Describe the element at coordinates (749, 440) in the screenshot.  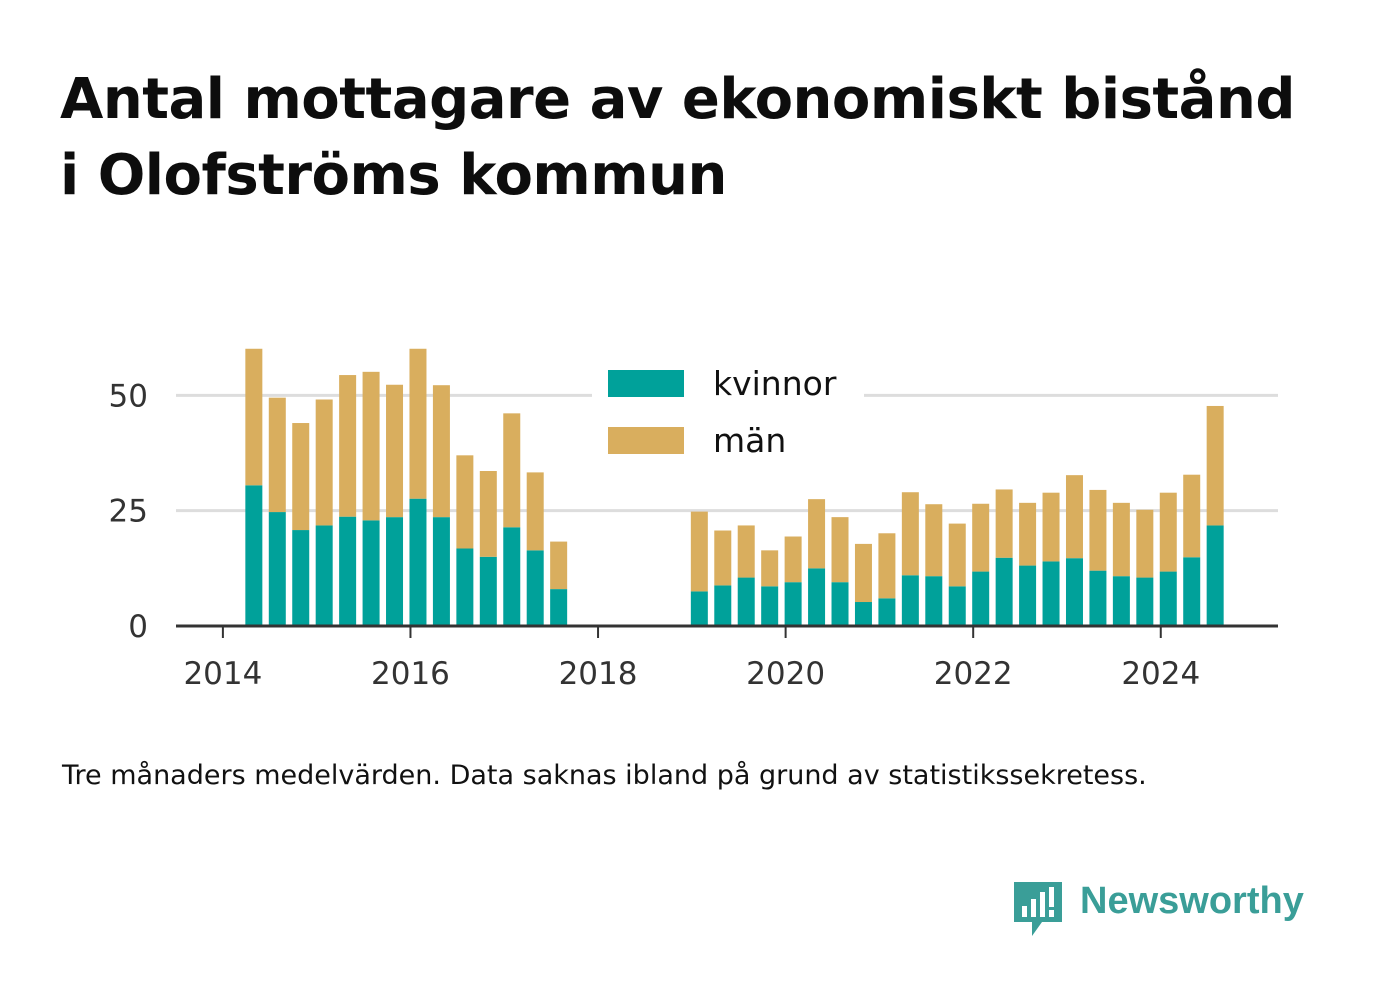
I see `legend-label: män` at that location.